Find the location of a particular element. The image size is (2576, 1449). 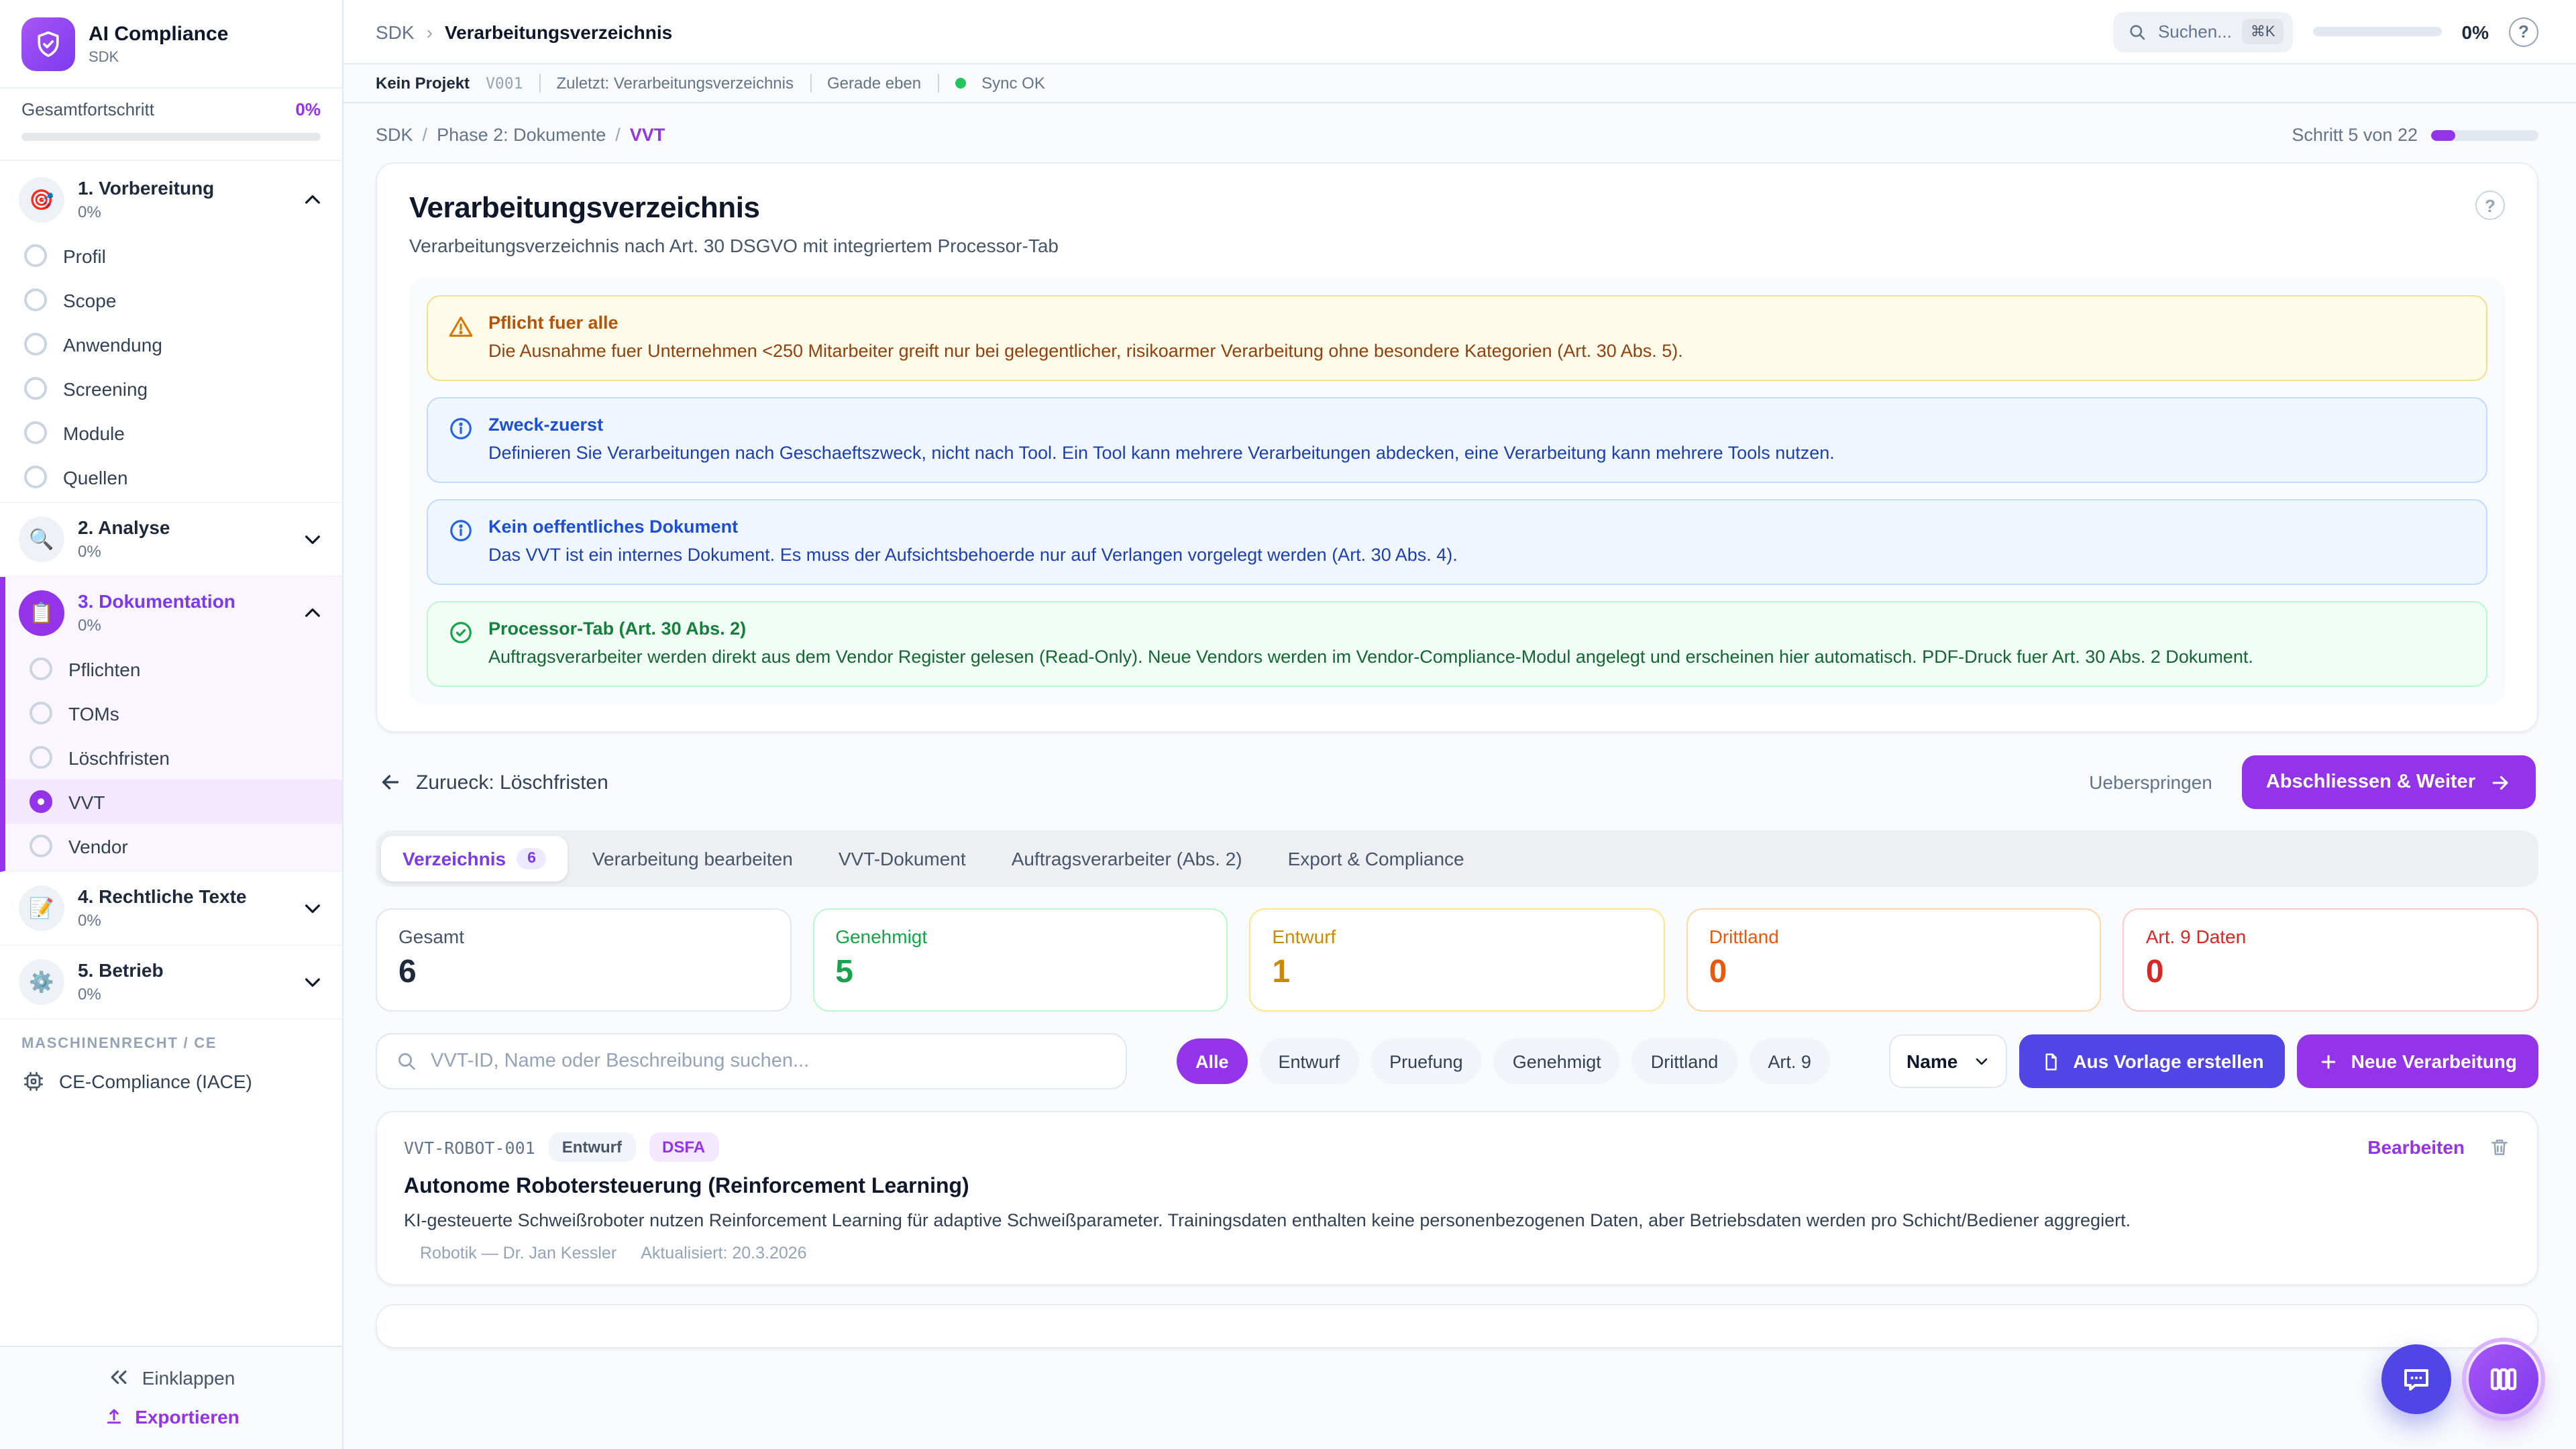

filter-pill-genehmigt: Genehmigt is located at coordinates (1556, 1061).